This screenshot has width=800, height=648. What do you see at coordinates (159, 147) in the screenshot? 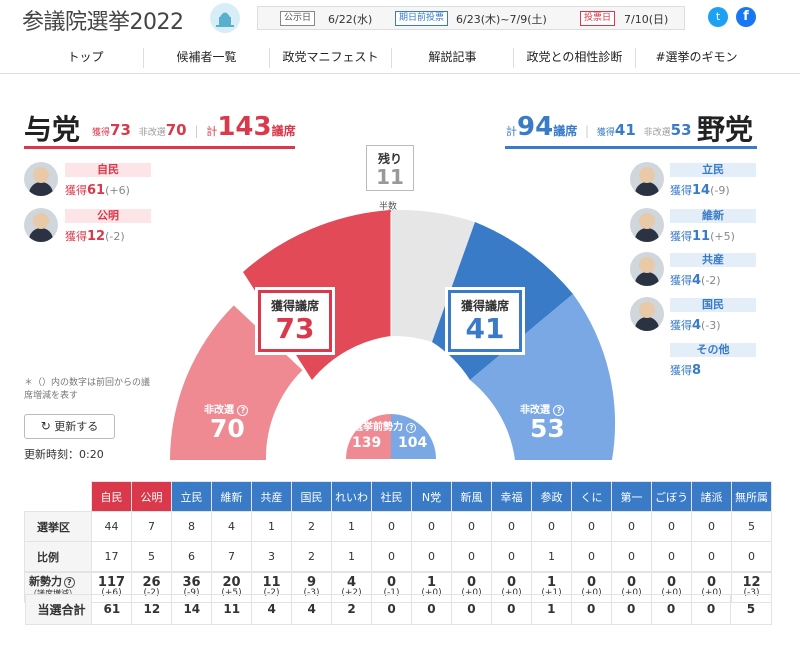
I see `ruling-underline` at bounding box center [159, 147].